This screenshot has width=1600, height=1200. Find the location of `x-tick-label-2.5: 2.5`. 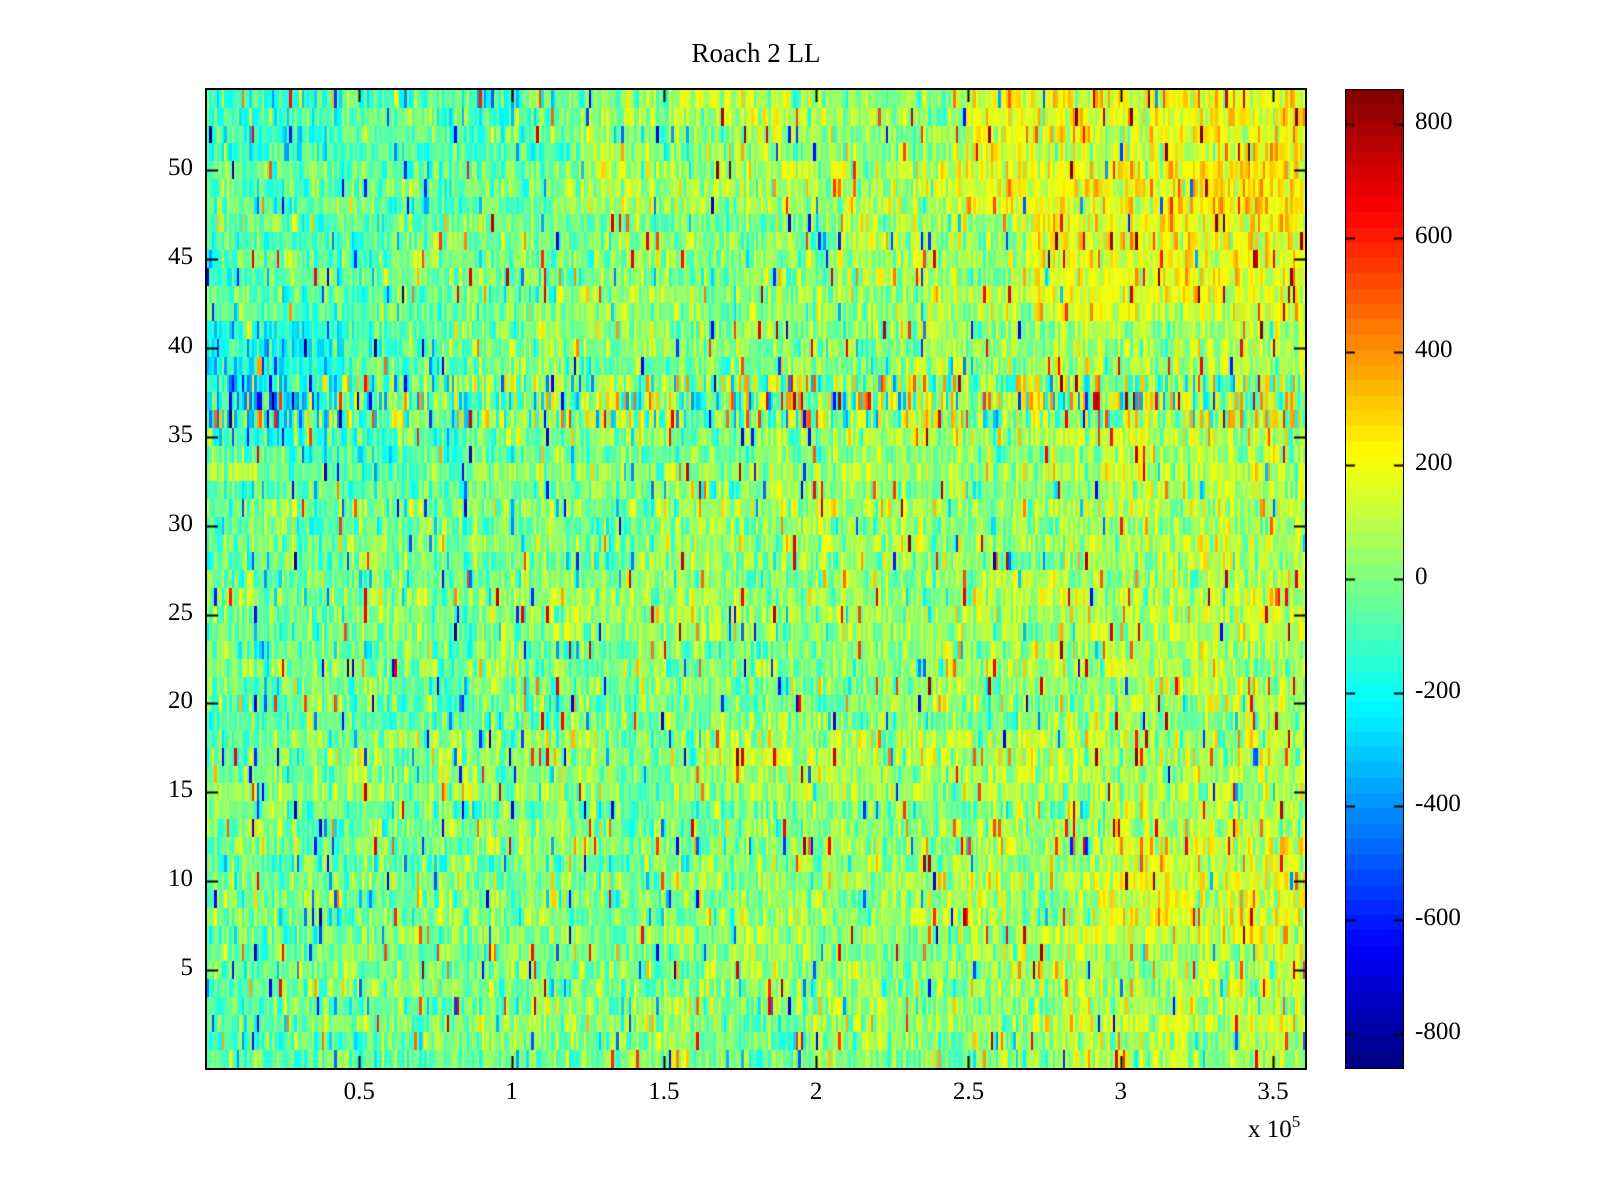

x-tick-label-2.5: 2.5 is located at coordinates (968, 1091).